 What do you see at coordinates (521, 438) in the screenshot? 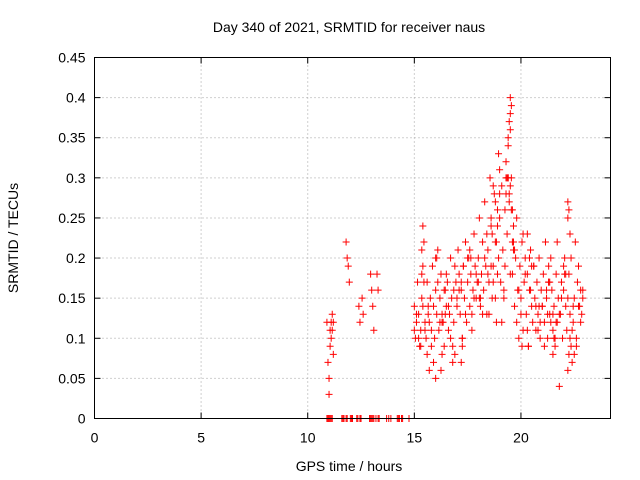
I see `x-tick-label: 20` at bounding box center [521, 438].